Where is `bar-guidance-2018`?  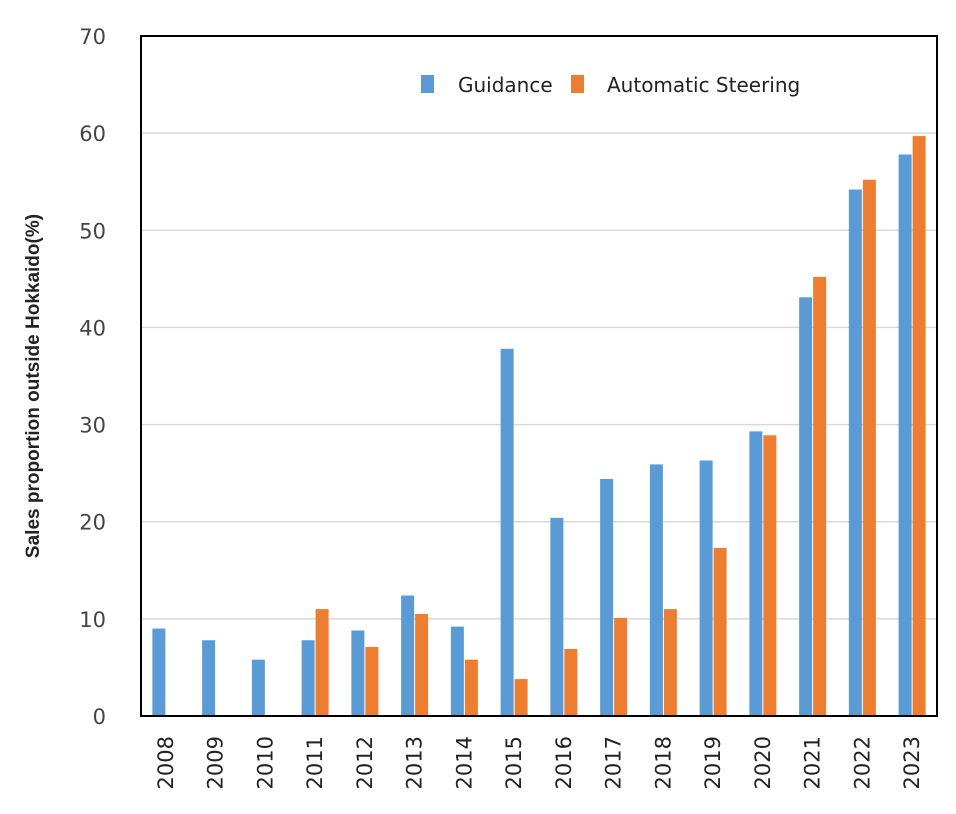 bar-guidance-2018 is located at coordinates (656, 590).